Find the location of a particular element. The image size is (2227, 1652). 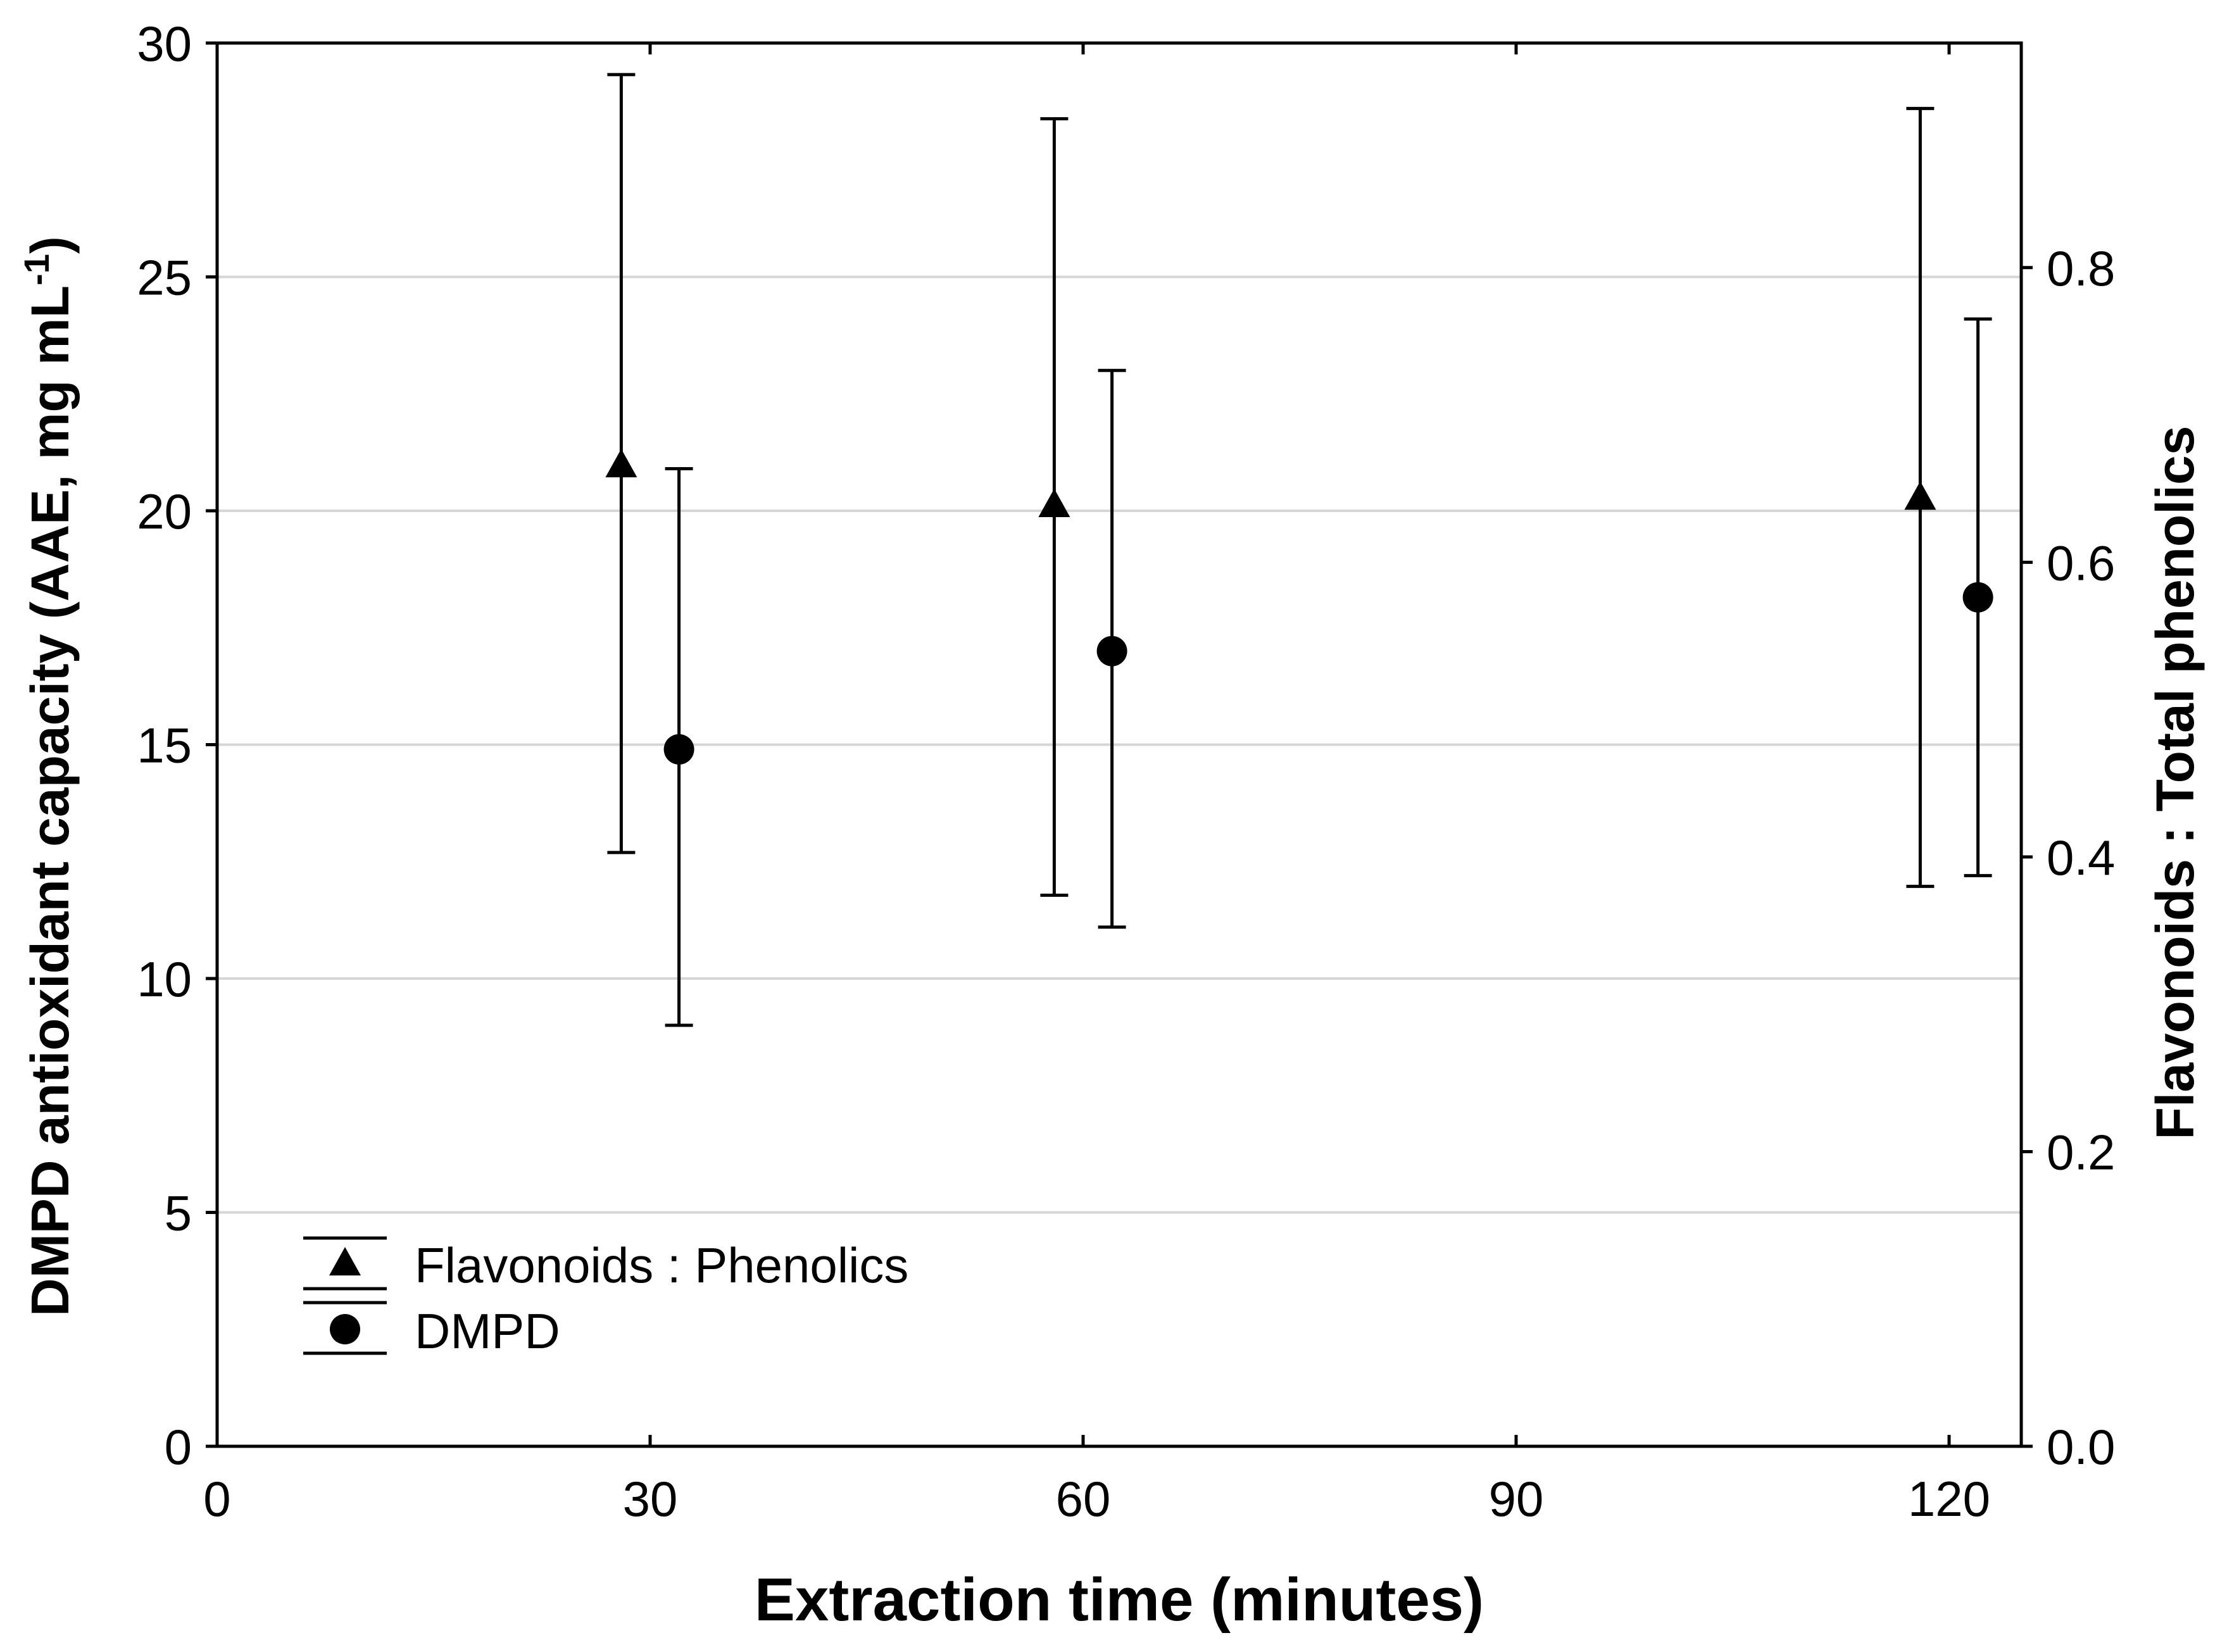

y-tick-label-25: 25 is located at coordinates (164, 278).